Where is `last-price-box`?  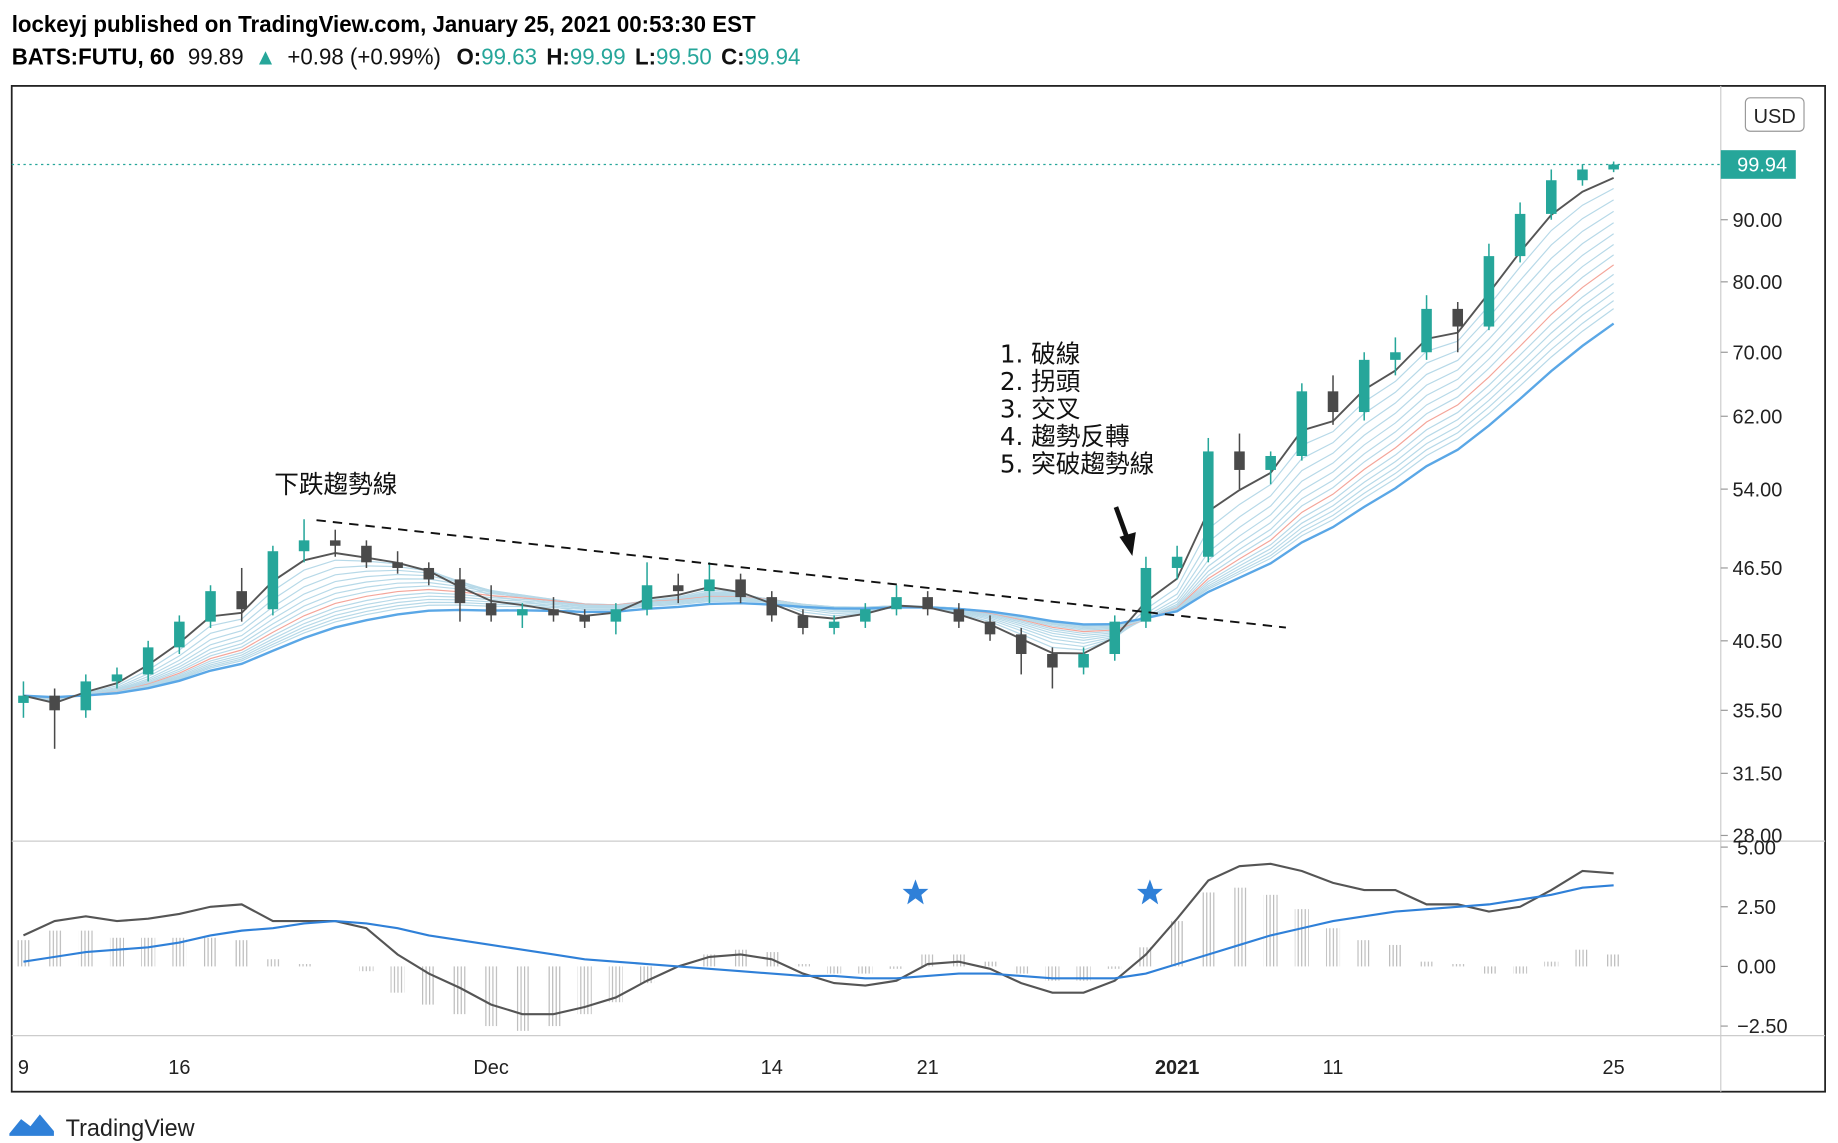
last-price-box is located at coordinates (1758, 164).